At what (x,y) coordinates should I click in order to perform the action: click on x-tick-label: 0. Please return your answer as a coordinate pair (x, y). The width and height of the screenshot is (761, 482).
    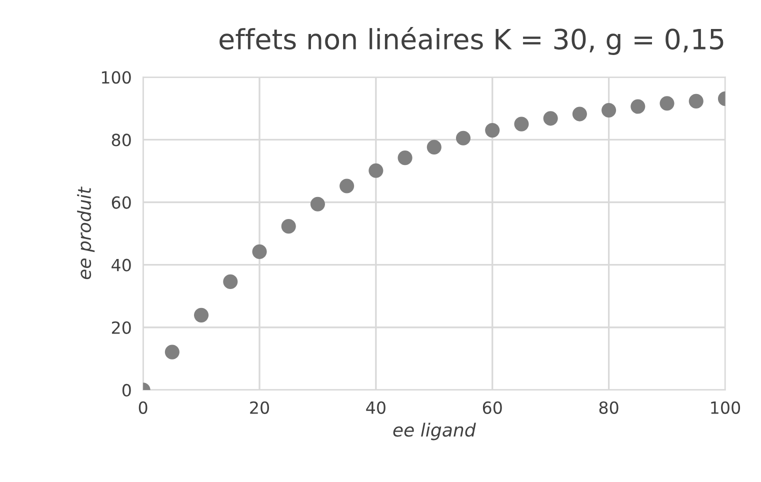
    Looking at the image, I should click on (143, 407).